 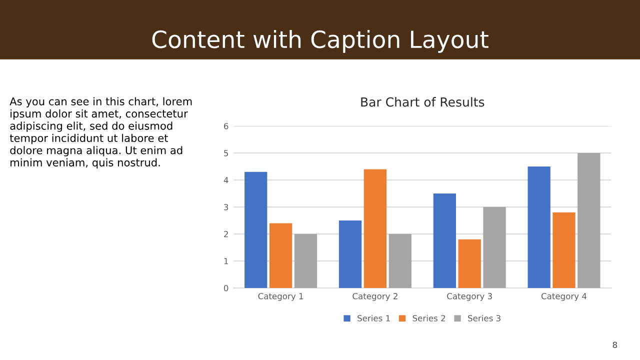 What do you see at coordinates (484, 318) in the screenshot?
I see `legend-label: Series 3` at bounding box center [484, 318].